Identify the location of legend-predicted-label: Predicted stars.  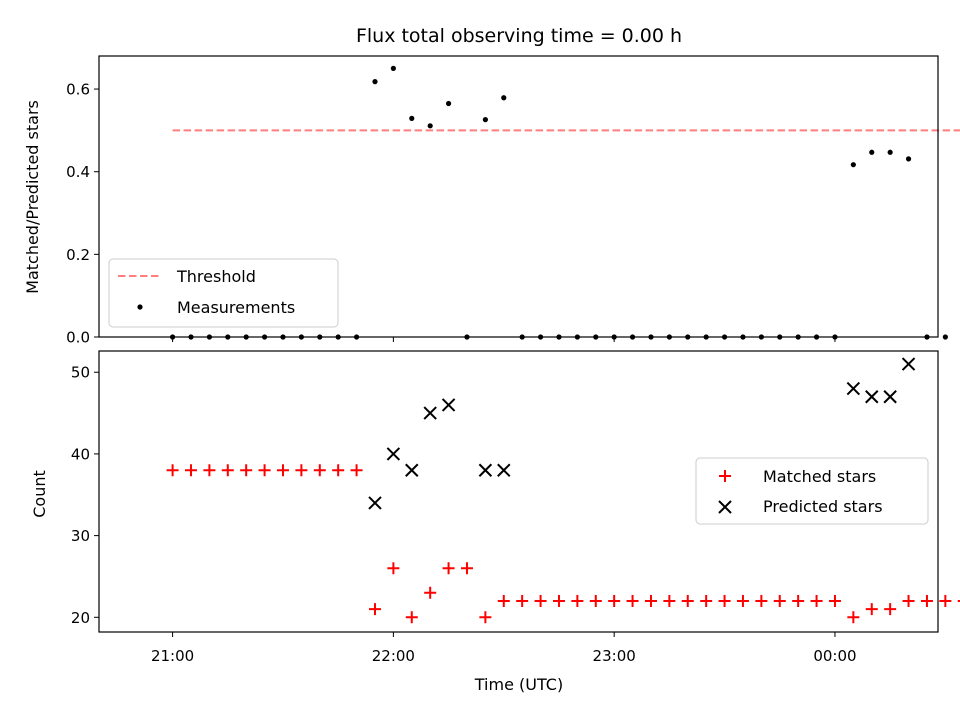
(823, 506).